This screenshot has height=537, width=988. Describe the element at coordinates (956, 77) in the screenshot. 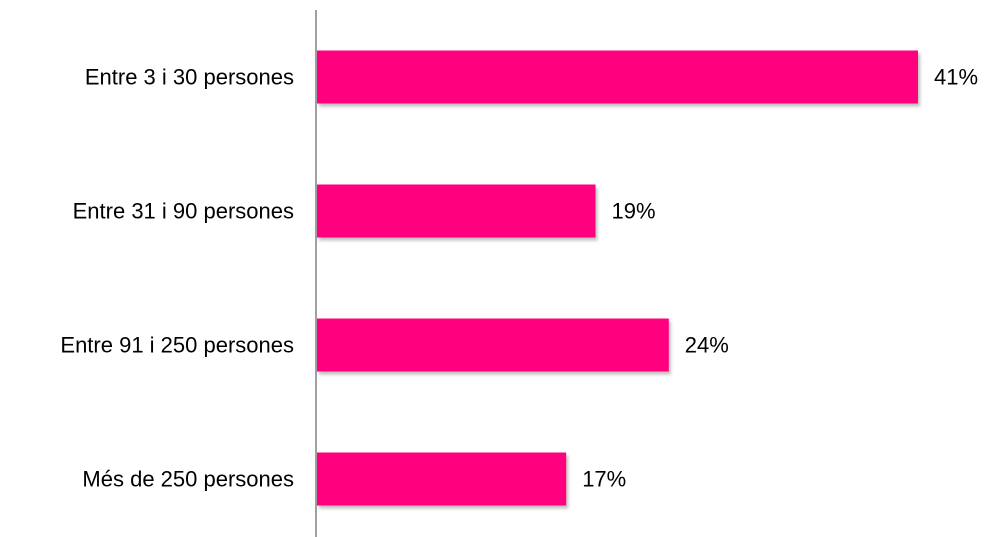

I see `value-label-1: 41%` at that location.